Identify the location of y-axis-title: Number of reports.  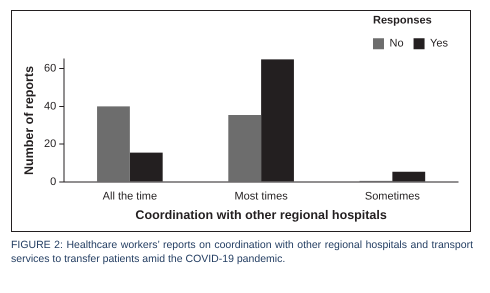
(29, 121).